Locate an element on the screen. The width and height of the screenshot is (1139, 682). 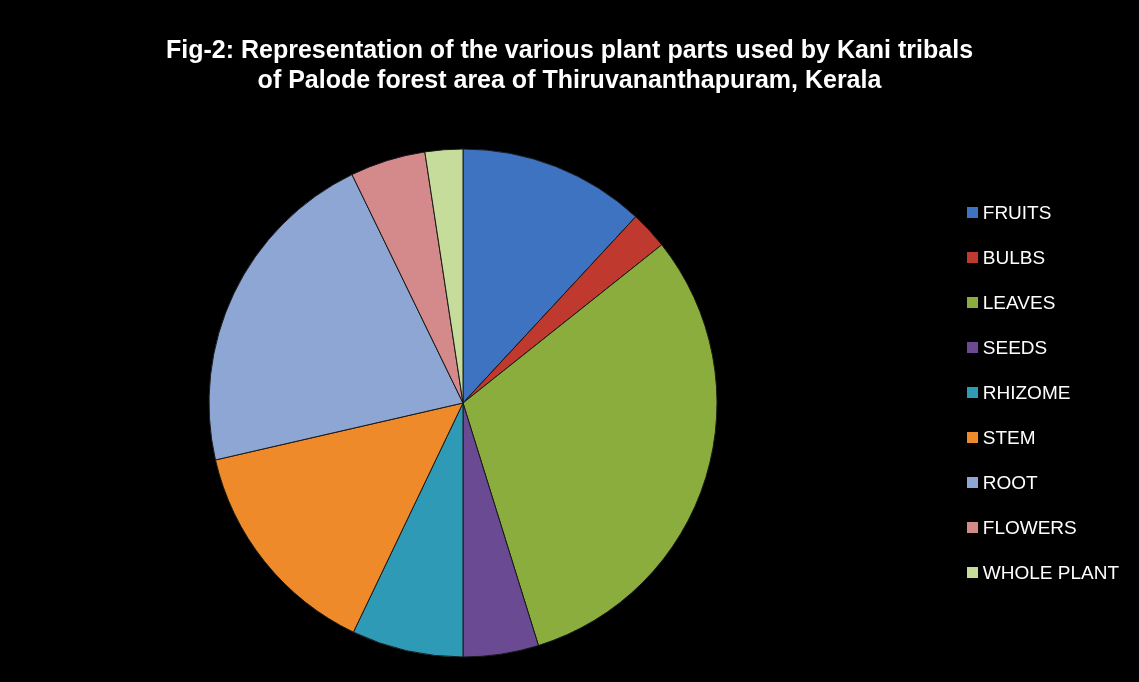
legend-label: BULBS is located at coordinates (1014, 258).